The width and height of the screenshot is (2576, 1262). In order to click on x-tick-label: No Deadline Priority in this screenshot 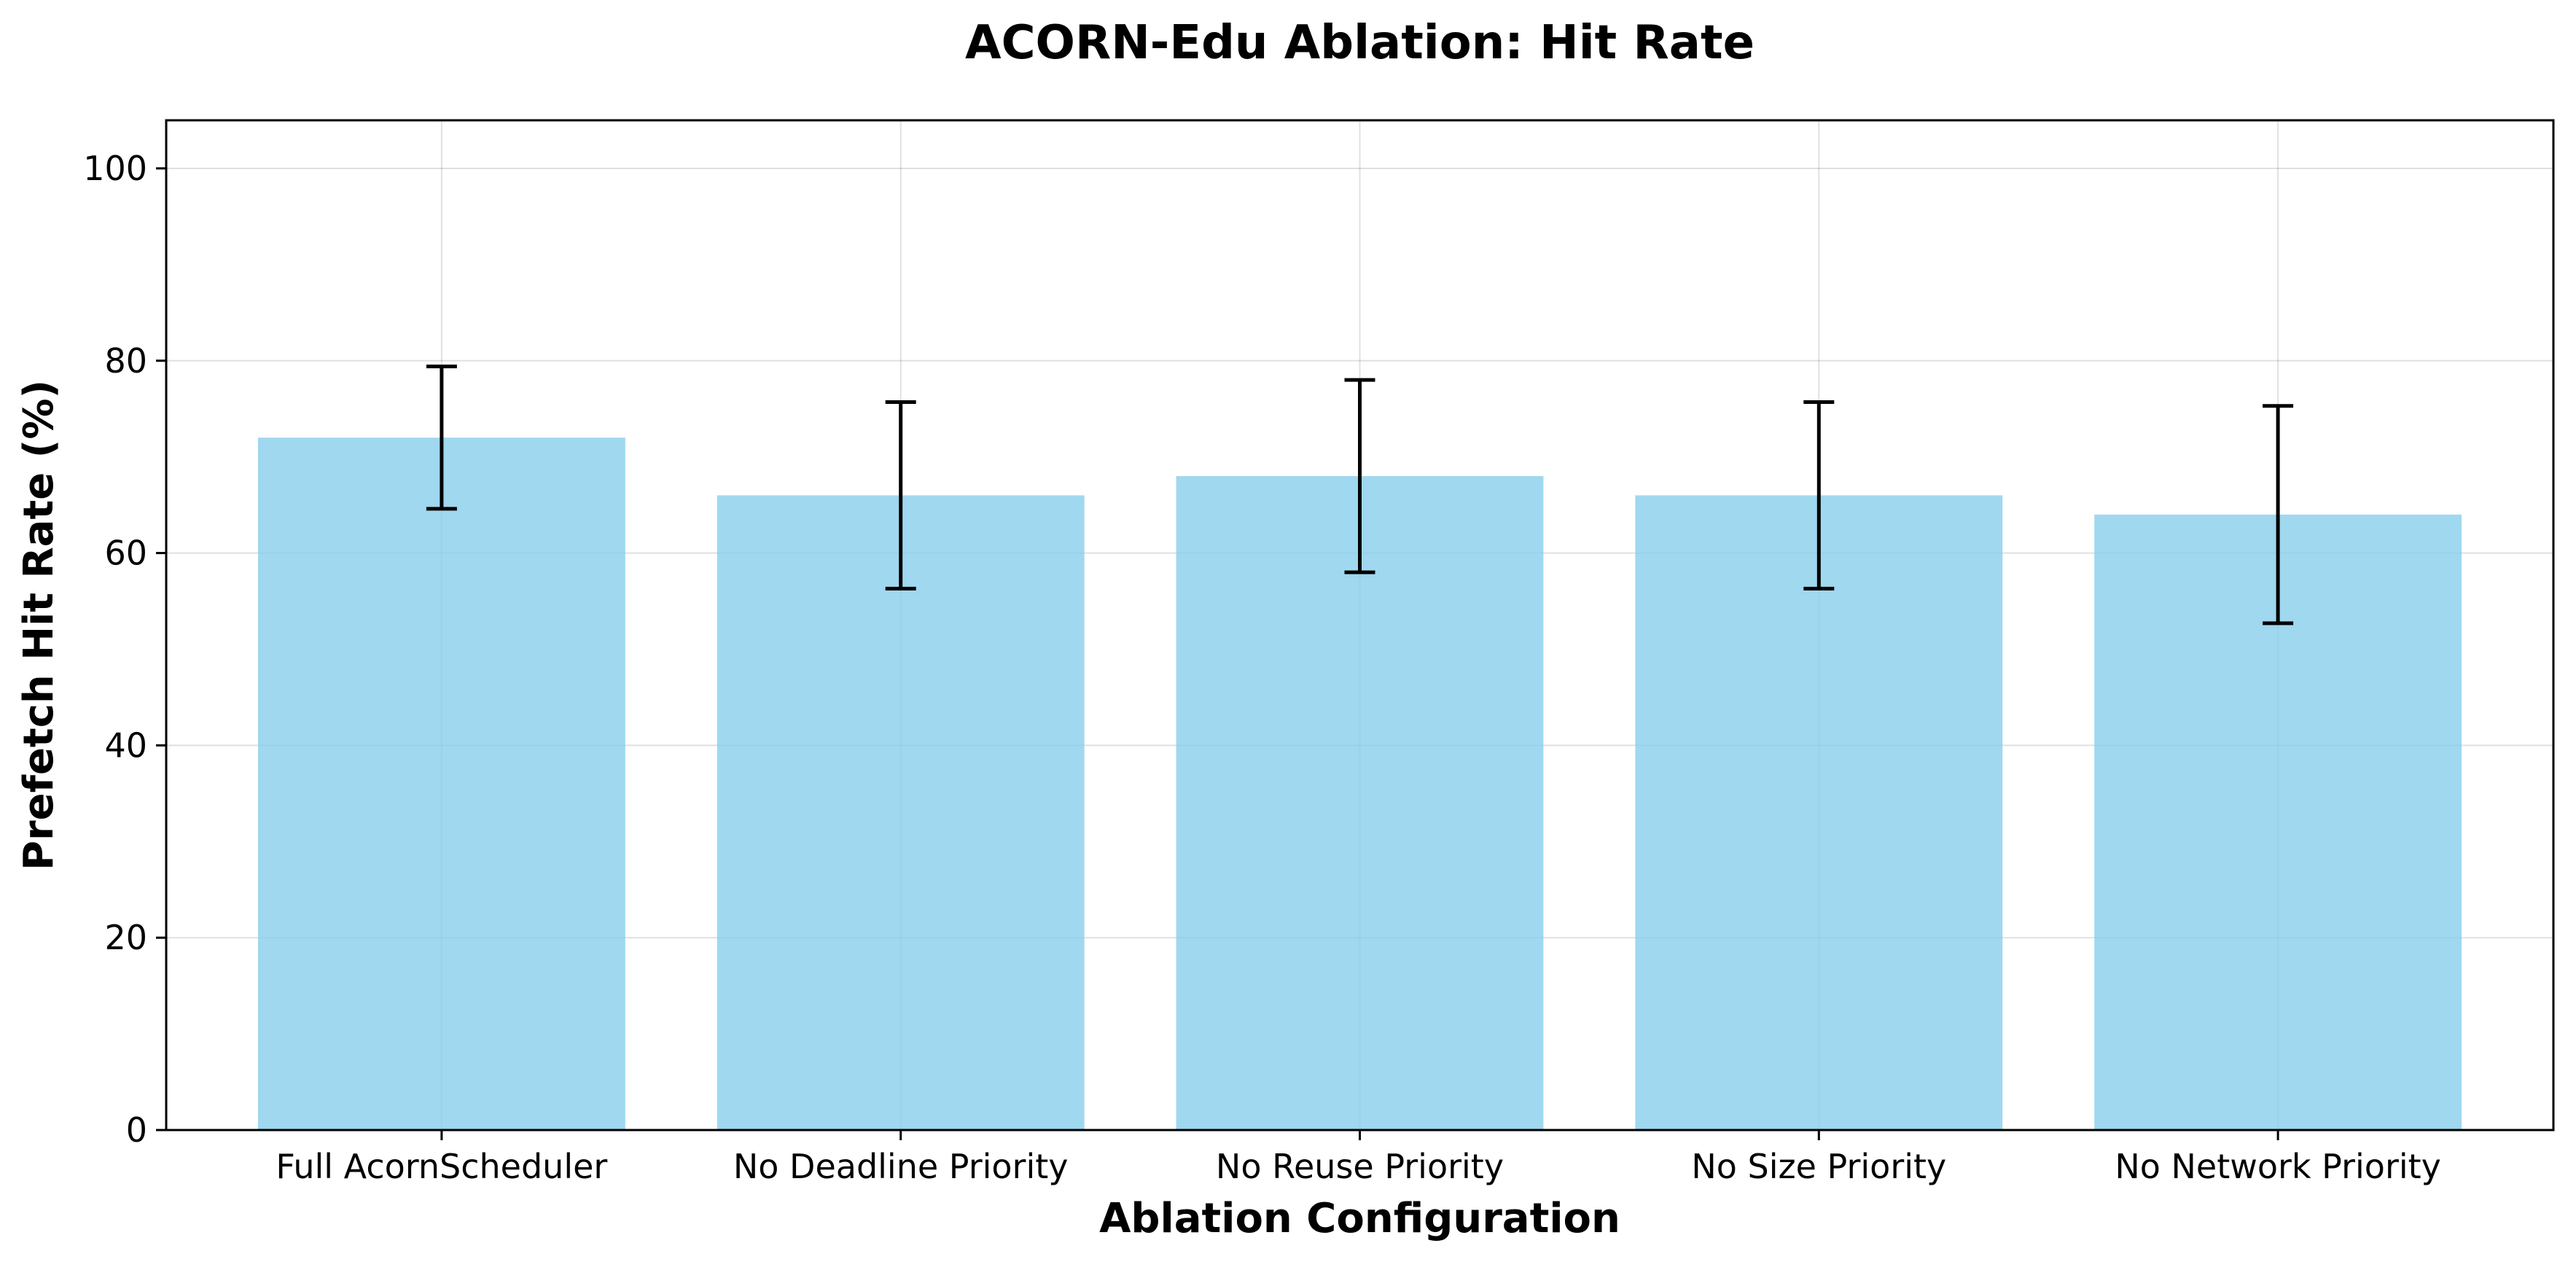, I will do `click(901, 1166)`.